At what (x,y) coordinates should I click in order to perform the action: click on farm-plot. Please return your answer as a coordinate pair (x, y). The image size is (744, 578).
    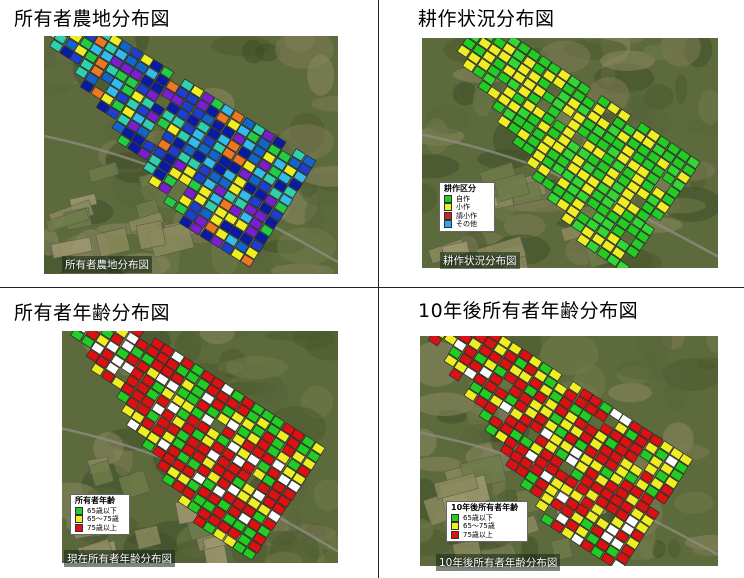
    Looking at the image, I should click on (103, 172).